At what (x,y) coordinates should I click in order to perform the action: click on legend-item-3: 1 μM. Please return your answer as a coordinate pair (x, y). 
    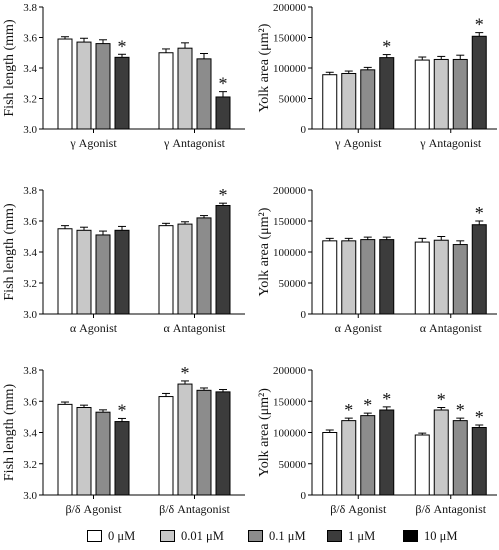
    Looking at the image, I should click on (351, 536).